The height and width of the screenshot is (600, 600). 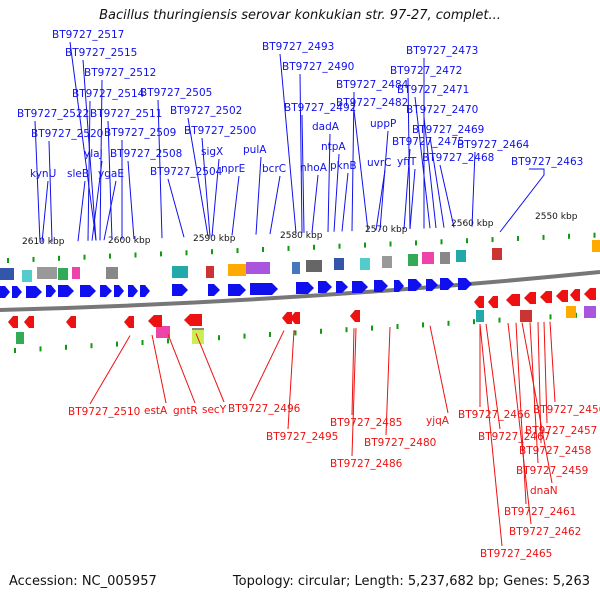 I want to click on forward-gene-label: BT9727_2482, so click(x=372, y=103).